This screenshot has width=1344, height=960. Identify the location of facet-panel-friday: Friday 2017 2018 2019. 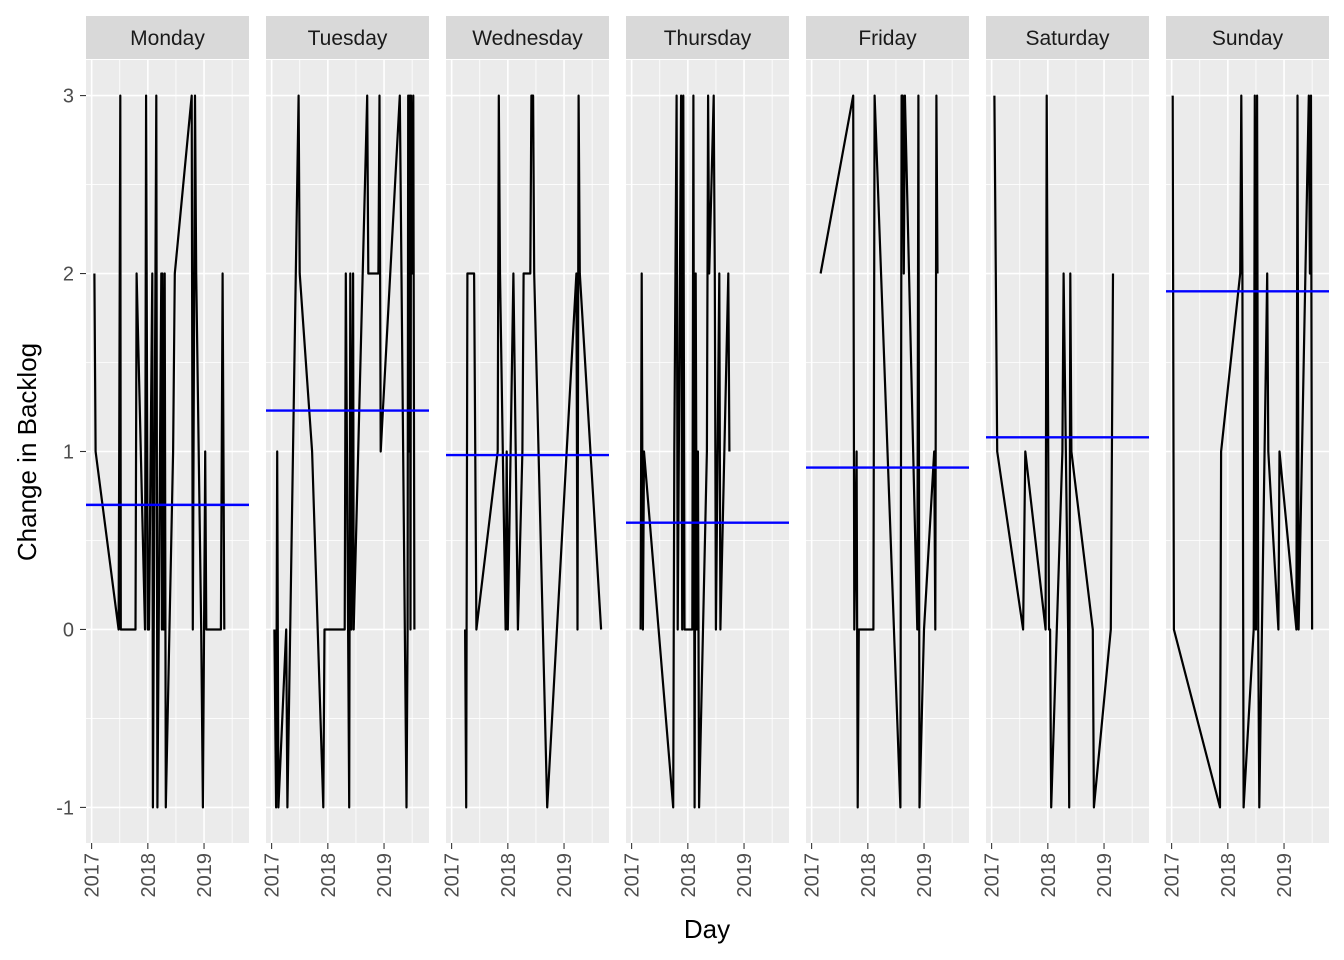
(885, 457).